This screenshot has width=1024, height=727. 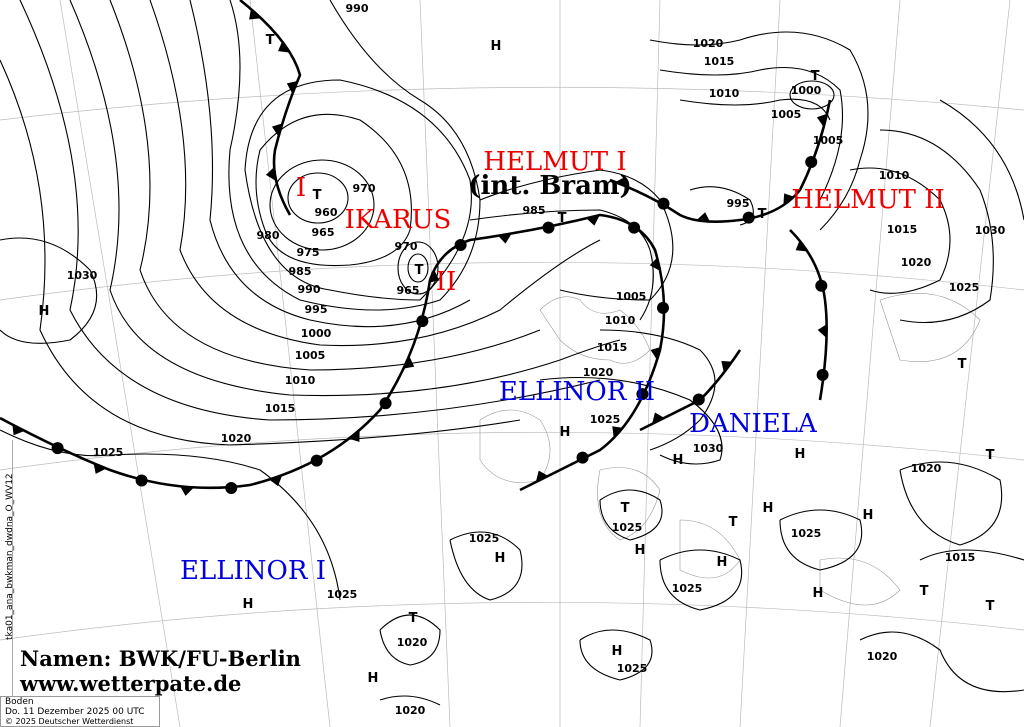 What do you see at coordinates (806, 90) in the screenshot?
I see `isobar-label: 1000` at bounding box center [806, 90].